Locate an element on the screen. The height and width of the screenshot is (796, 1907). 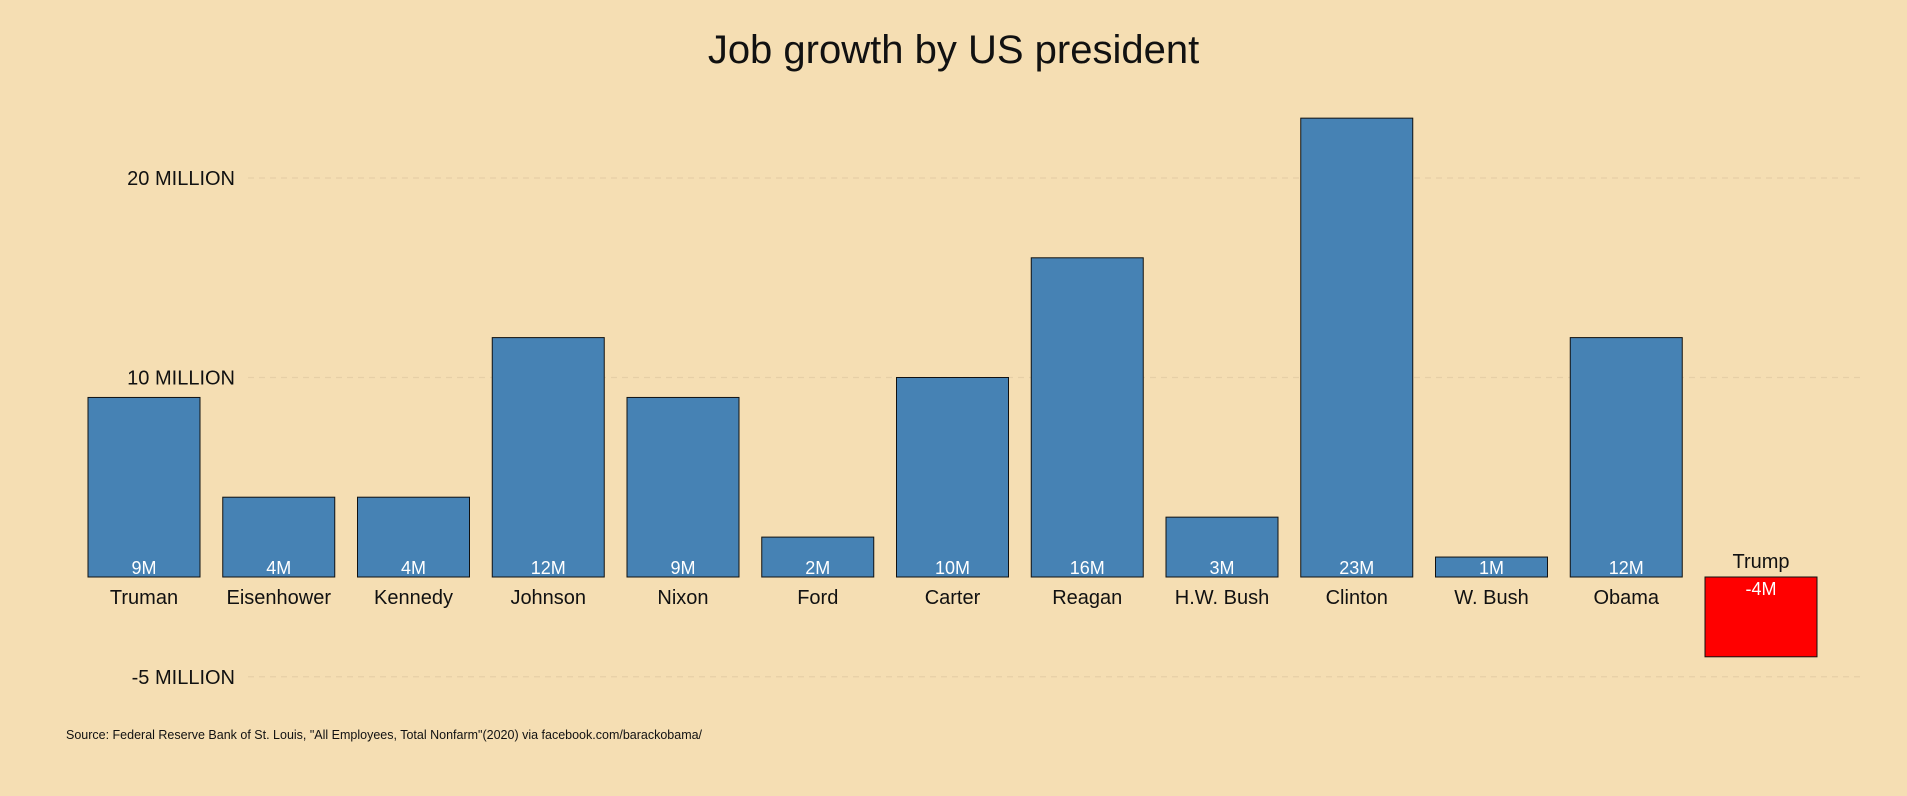
category-label: W. Bush is located at coordinates (1491, 598).